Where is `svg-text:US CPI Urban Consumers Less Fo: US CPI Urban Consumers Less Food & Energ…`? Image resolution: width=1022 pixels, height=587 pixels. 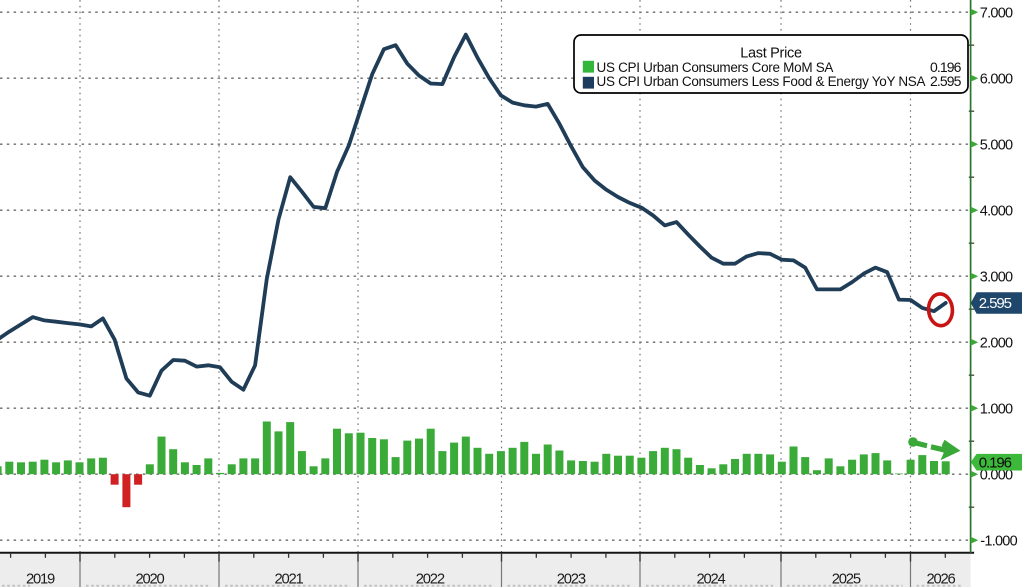
svg-text:US CPI Urban Consumers Less Fo: US CPI Urban Consumers Less Food & Energ… is located at coordinates (761, 81).